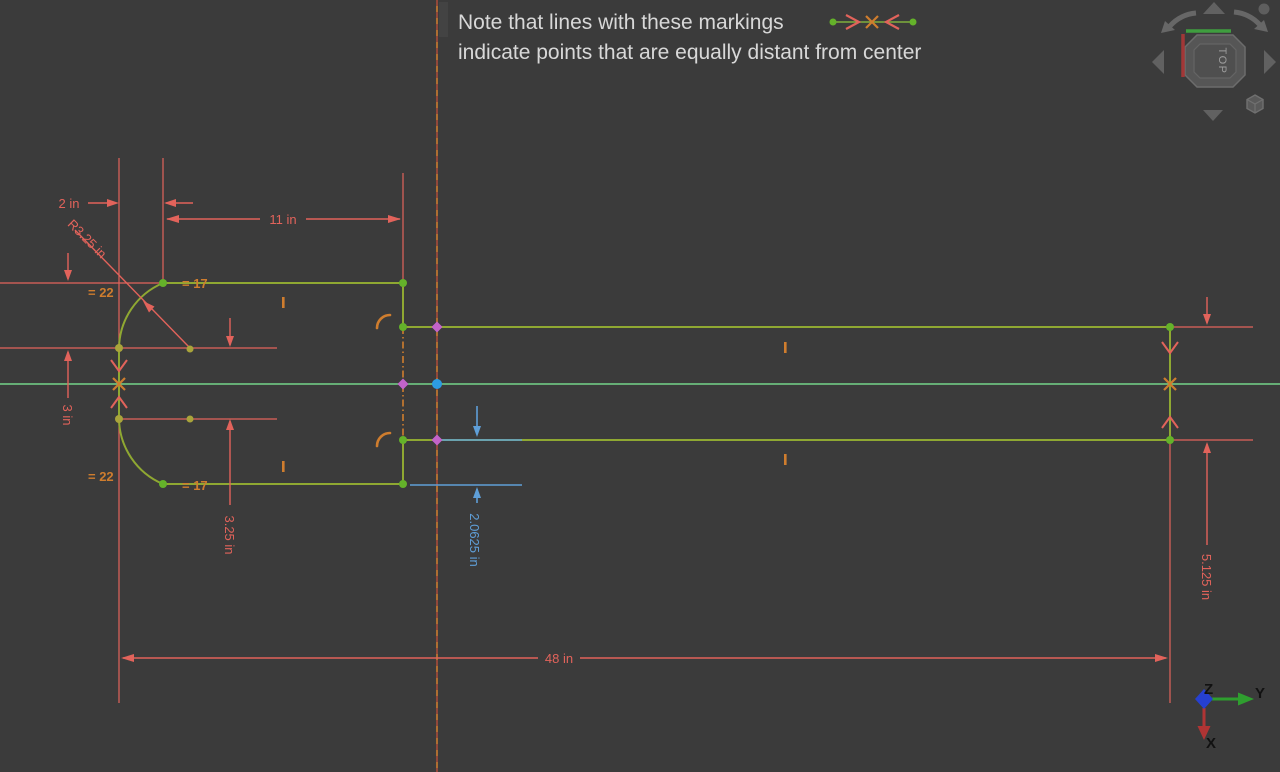 The width and height of the screenshot is (1280, 772). What do you see at coordinates (1250, 20) in the screenshot?
I see `view-cube-rotate-right-arrow` at bounding box center [1250, 20].